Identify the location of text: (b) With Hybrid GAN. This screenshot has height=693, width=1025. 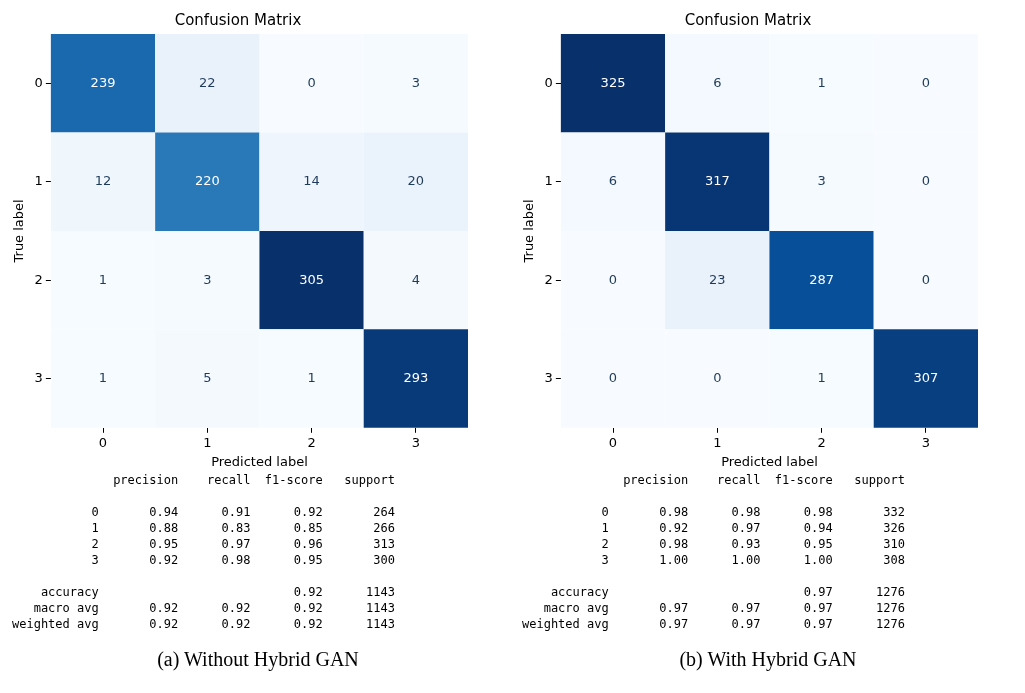
(768, 659).